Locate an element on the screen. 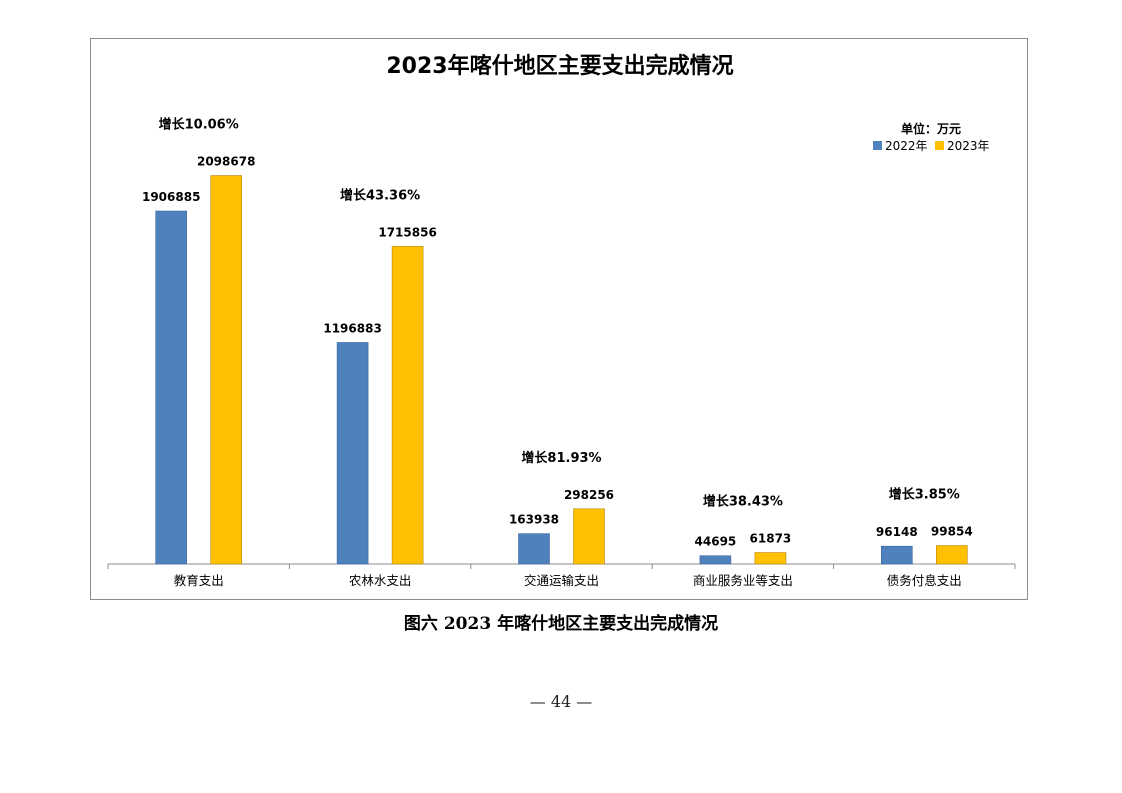  unit-label: 单位：万元 is located at coordinates (931, 128).